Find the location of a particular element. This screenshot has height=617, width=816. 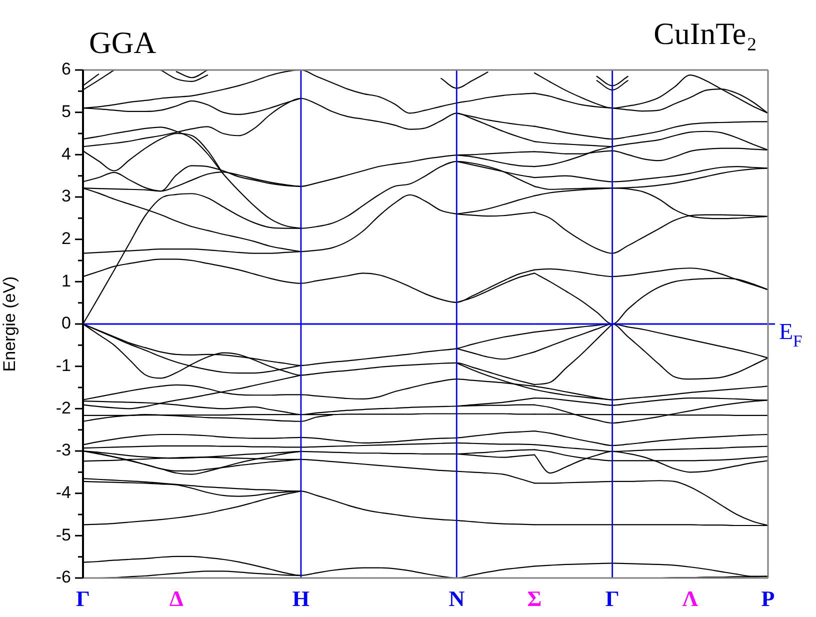

x-tick-label: N is located at coordinates (456, 598).